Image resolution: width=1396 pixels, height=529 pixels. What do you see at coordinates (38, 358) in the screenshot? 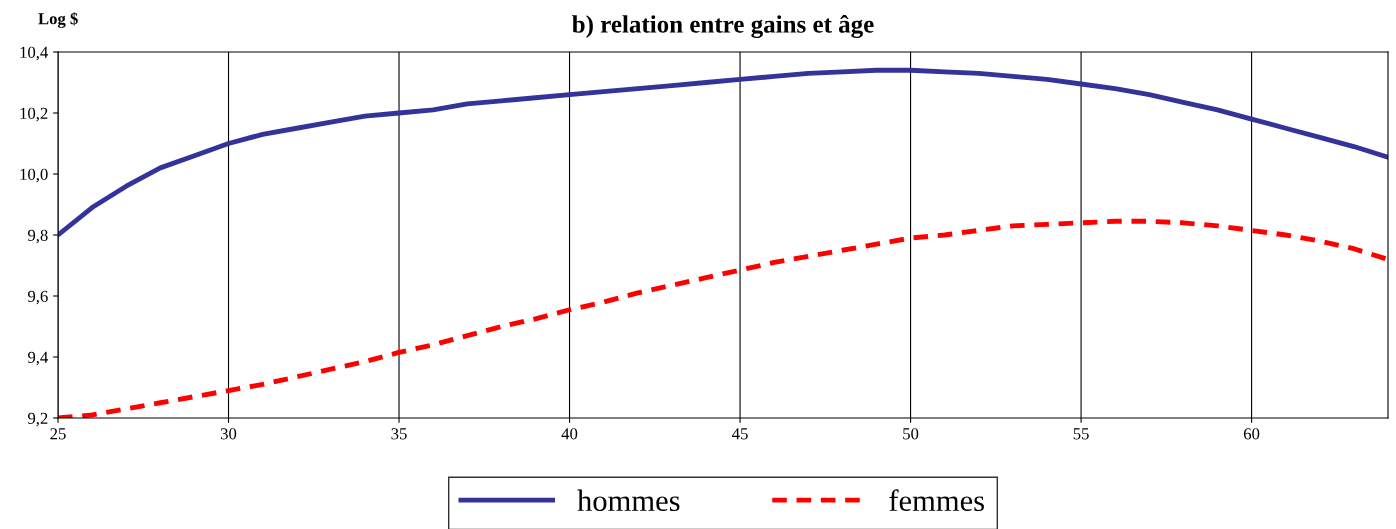
I see `y-tick-label: 9,4` at bounding box center [38, 358].